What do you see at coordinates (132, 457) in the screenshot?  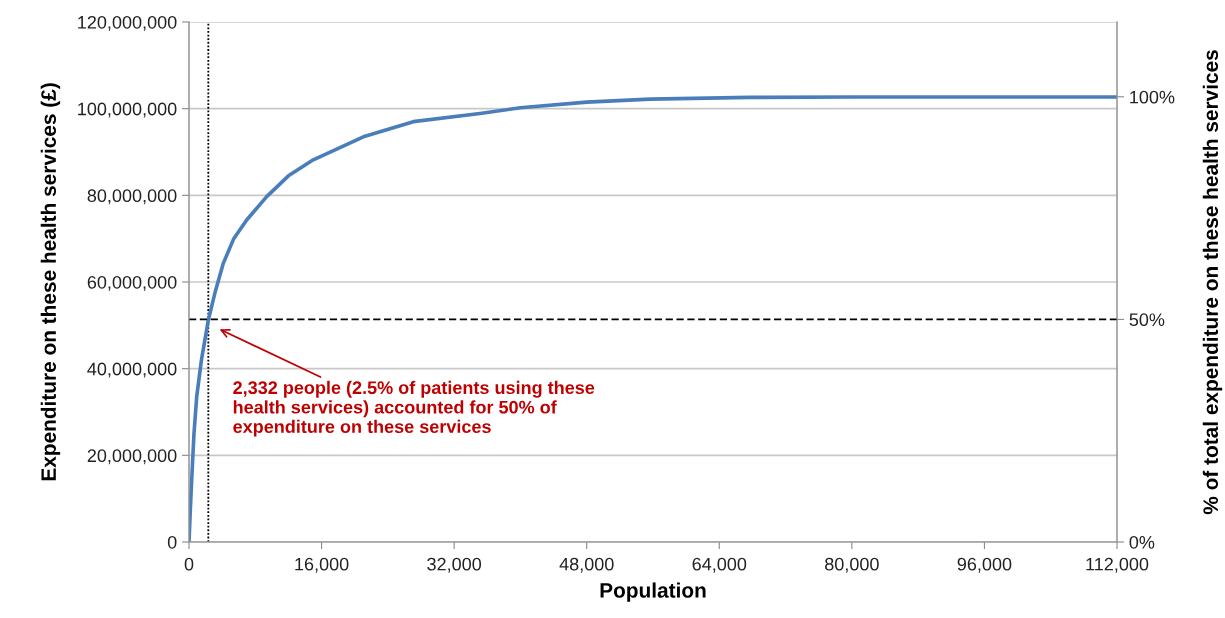 I see `y-tick-label: 20,000,000` at bounding box center [132, 457].